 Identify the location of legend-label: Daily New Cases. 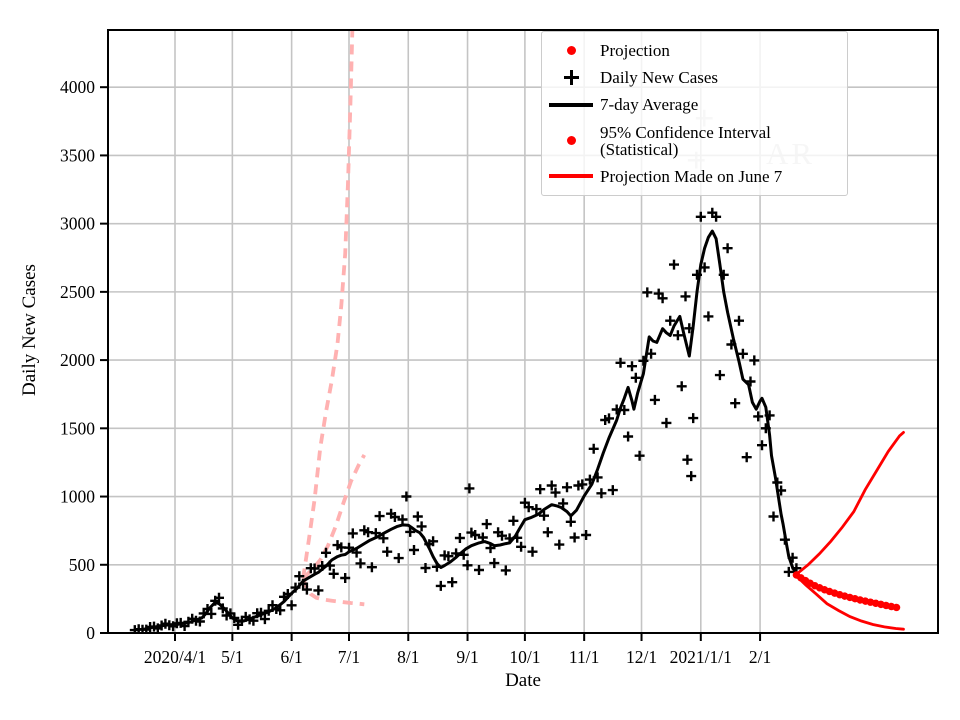
(659, 78).